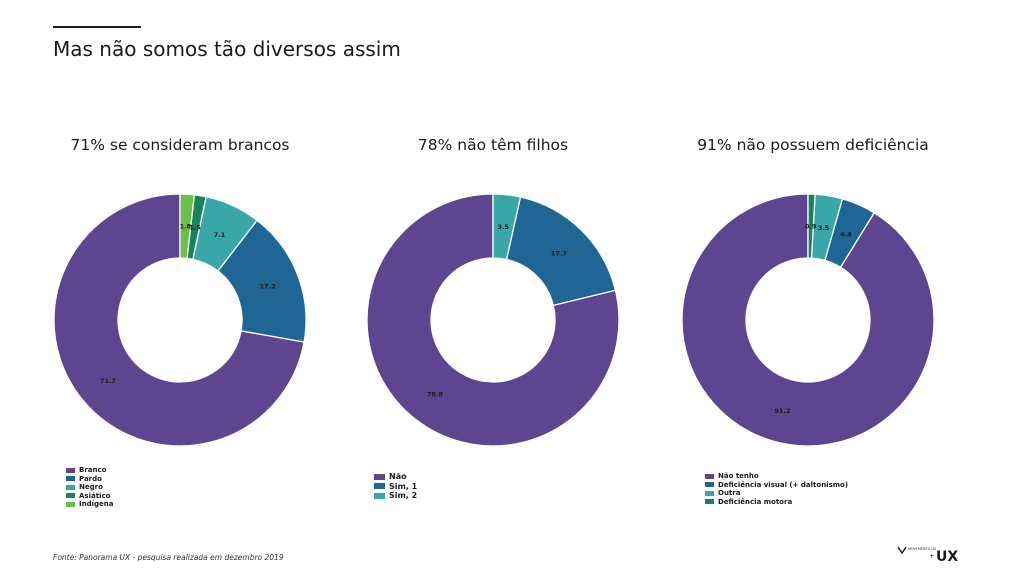  I want to click on legend-item-branco: Branco, so click(89, 470).